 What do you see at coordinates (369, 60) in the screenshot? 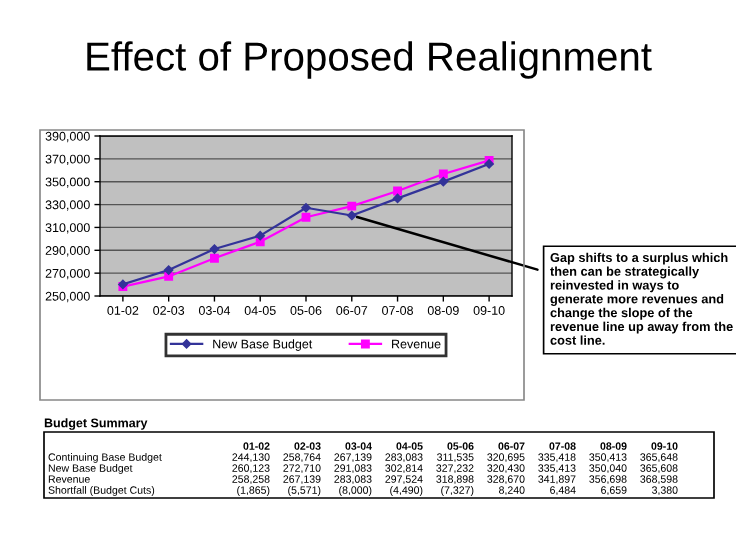
I see `chart-title: Effect of Proposed Realignment` at bounding box center [369, 60].